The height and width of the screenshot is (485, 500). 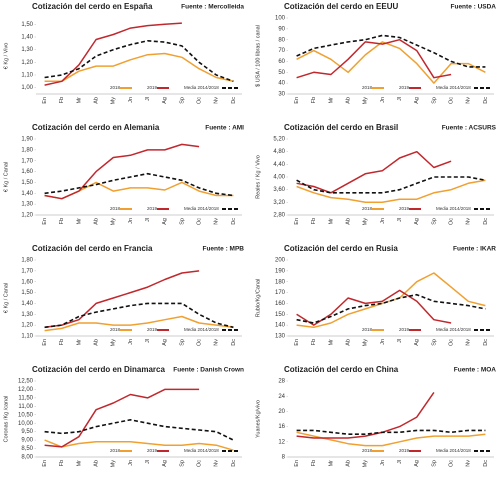 I want to click on x-tick-label: En, so click(x=45, y=100).